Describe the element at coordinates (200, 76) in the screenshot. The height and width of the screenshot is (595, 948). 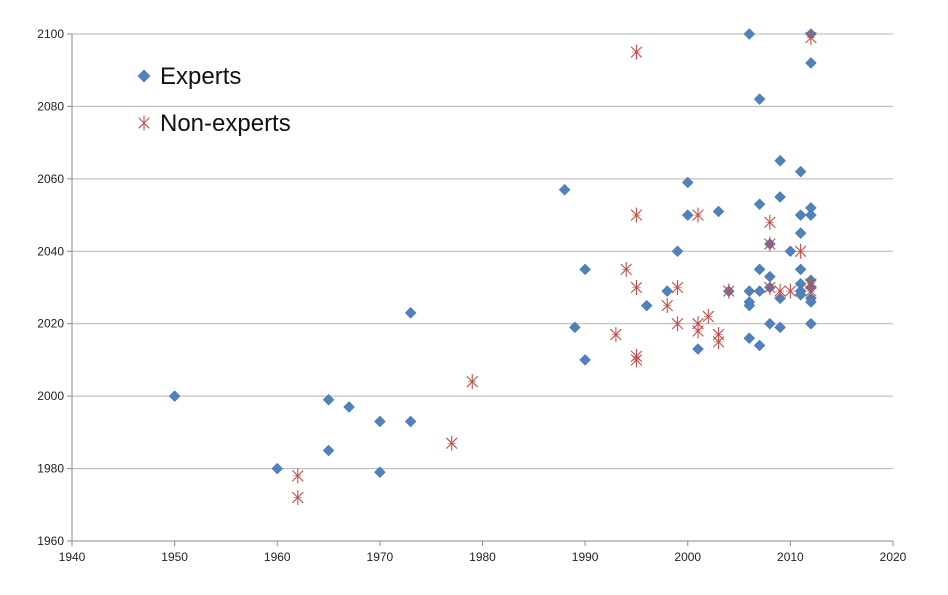
I see `legend-label-experts: Experts` at that location.